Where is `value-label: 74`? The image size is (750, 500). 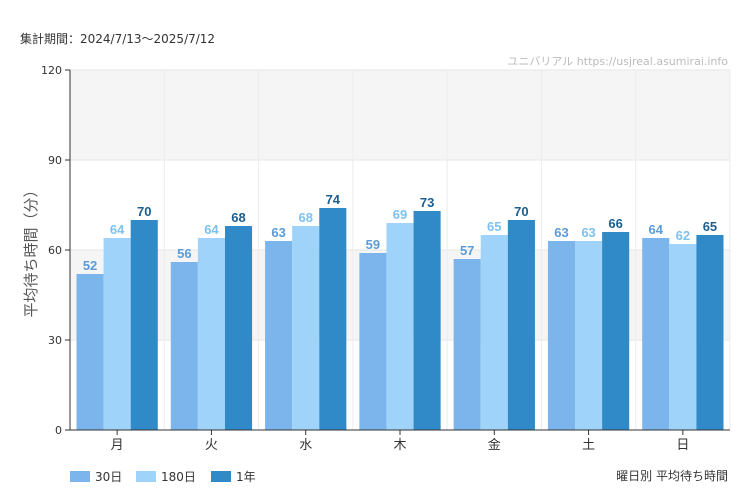 value-label: 74 is located at coordinates (333, 199).